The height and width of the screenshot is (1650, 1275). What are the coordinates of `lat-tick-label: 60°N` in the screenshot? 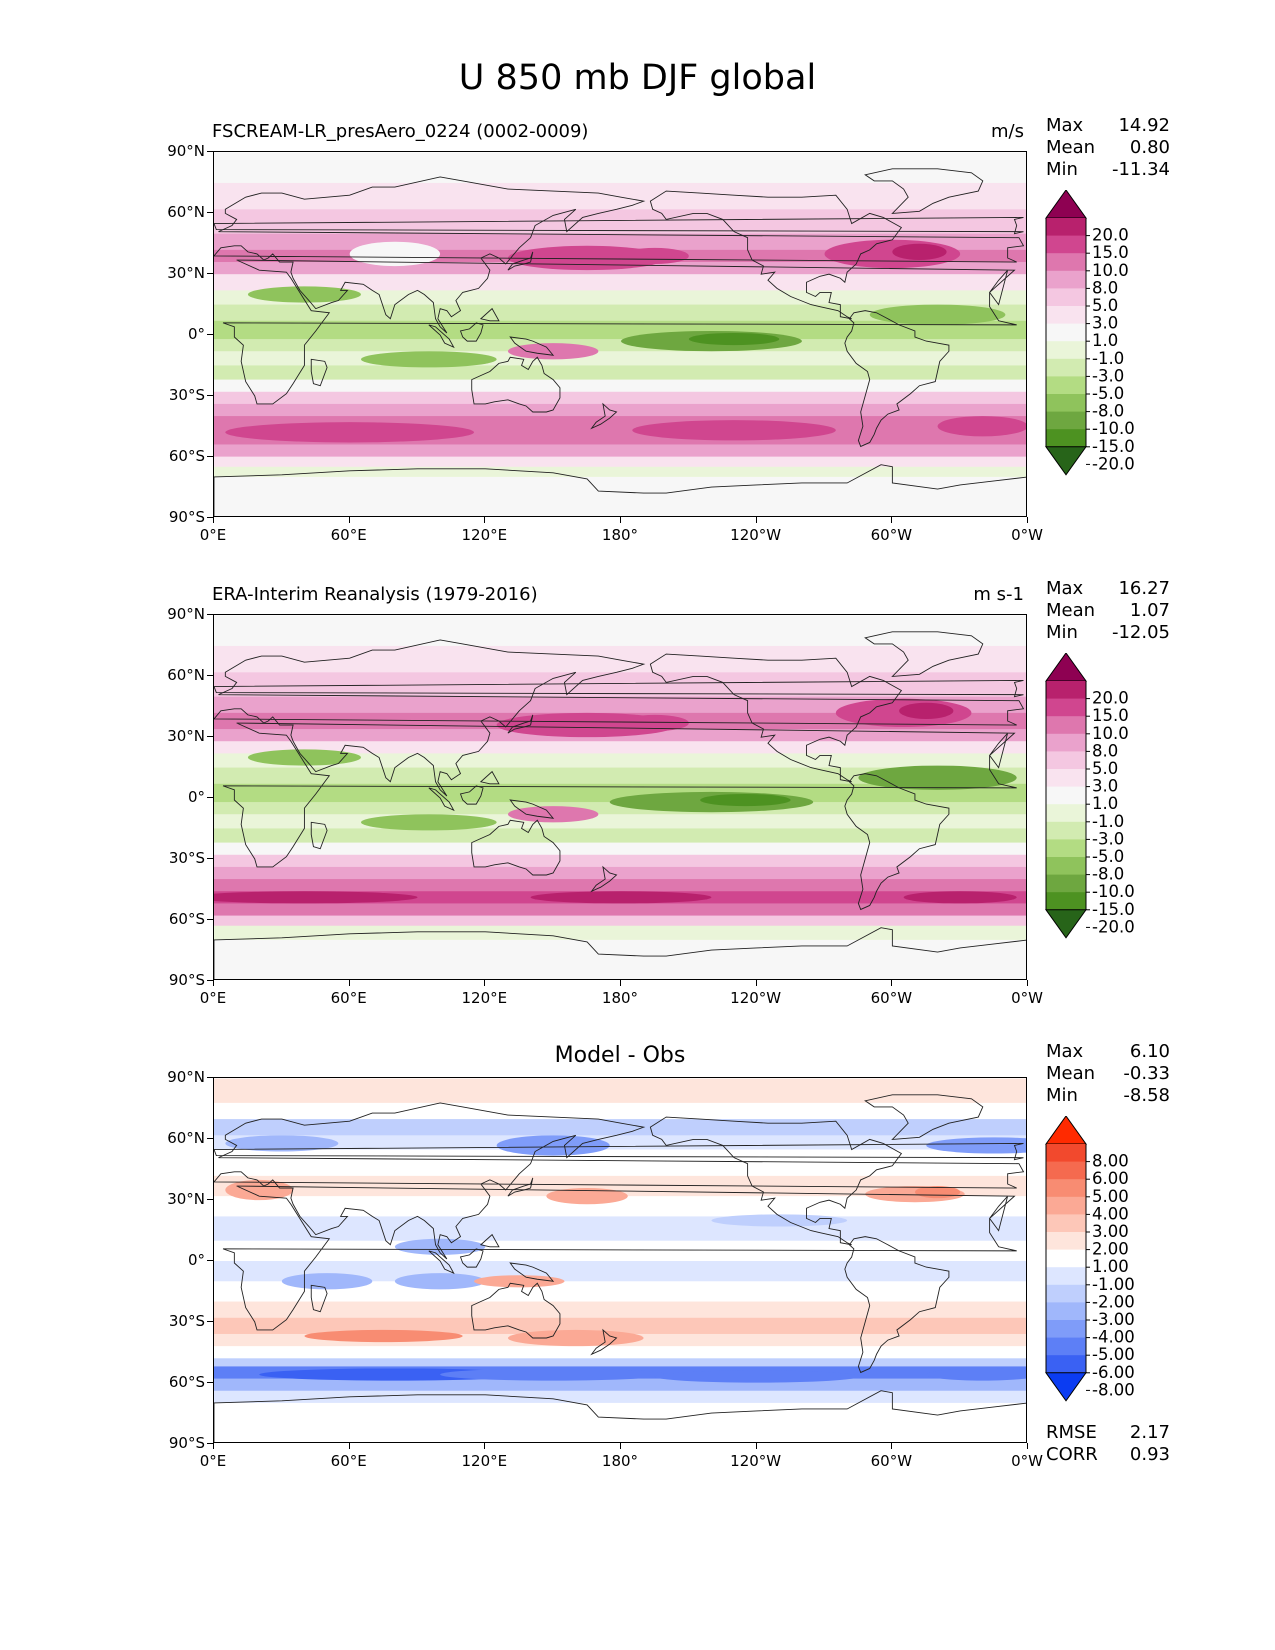 It's located at (186, 675).